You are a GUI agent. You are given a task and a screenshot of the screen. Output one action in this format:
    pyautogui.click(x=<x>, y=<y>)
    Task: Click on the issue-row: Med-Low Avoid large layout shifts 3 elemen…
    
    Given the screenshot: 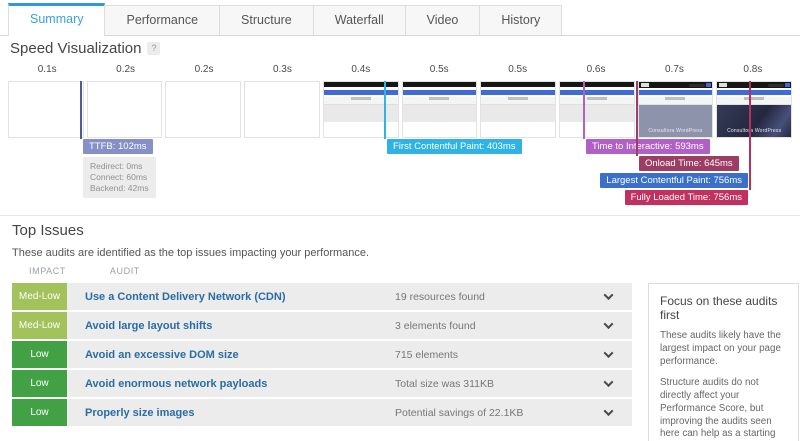 What is the action you would take?
    pyautogui.click(x=322, y=325)
    